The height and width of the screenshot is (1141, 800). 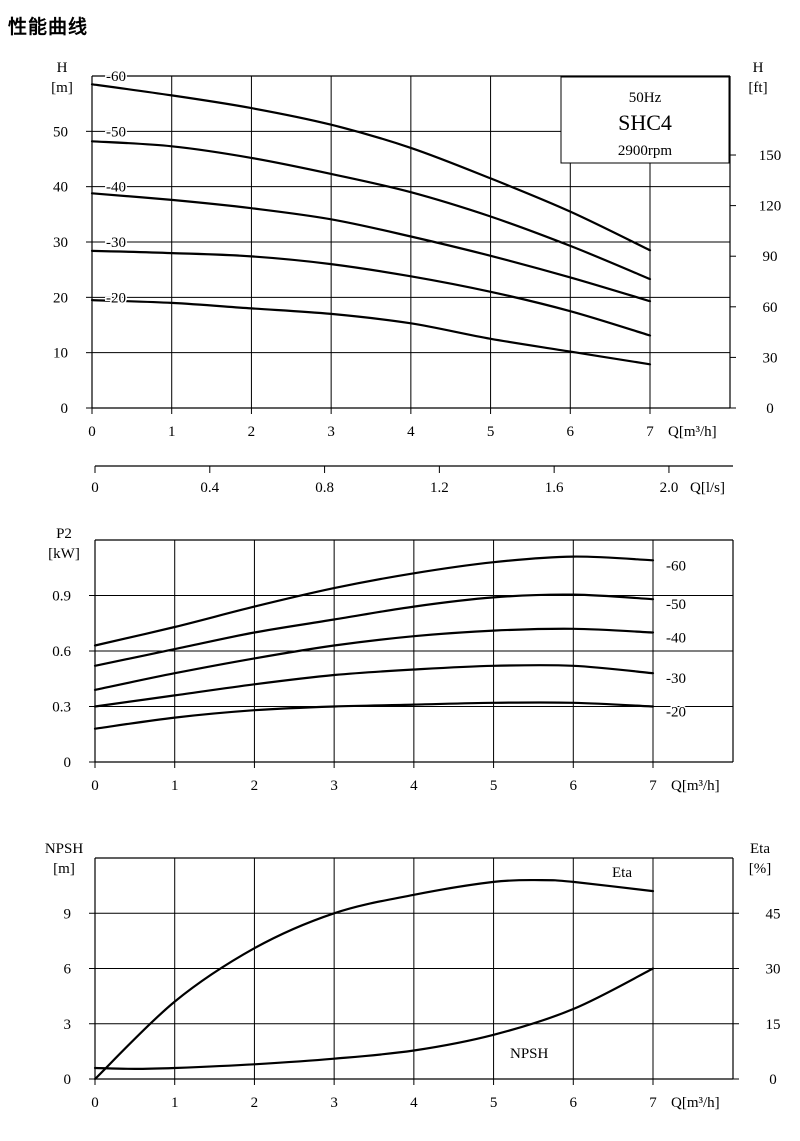 What do you see at coordinates (414, 1103) in the screenshot?
I see `npsh_eta-x-tick-label: 4` at bounding box center [414, 1103].